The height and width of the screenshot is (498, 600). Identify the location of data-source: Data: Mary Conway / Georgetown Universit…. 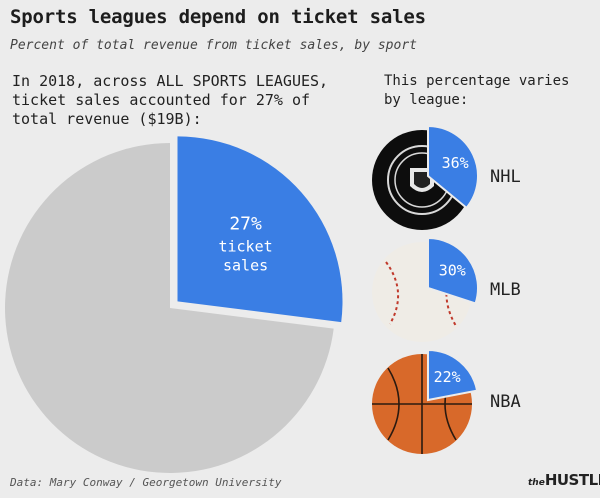
(146, 482).